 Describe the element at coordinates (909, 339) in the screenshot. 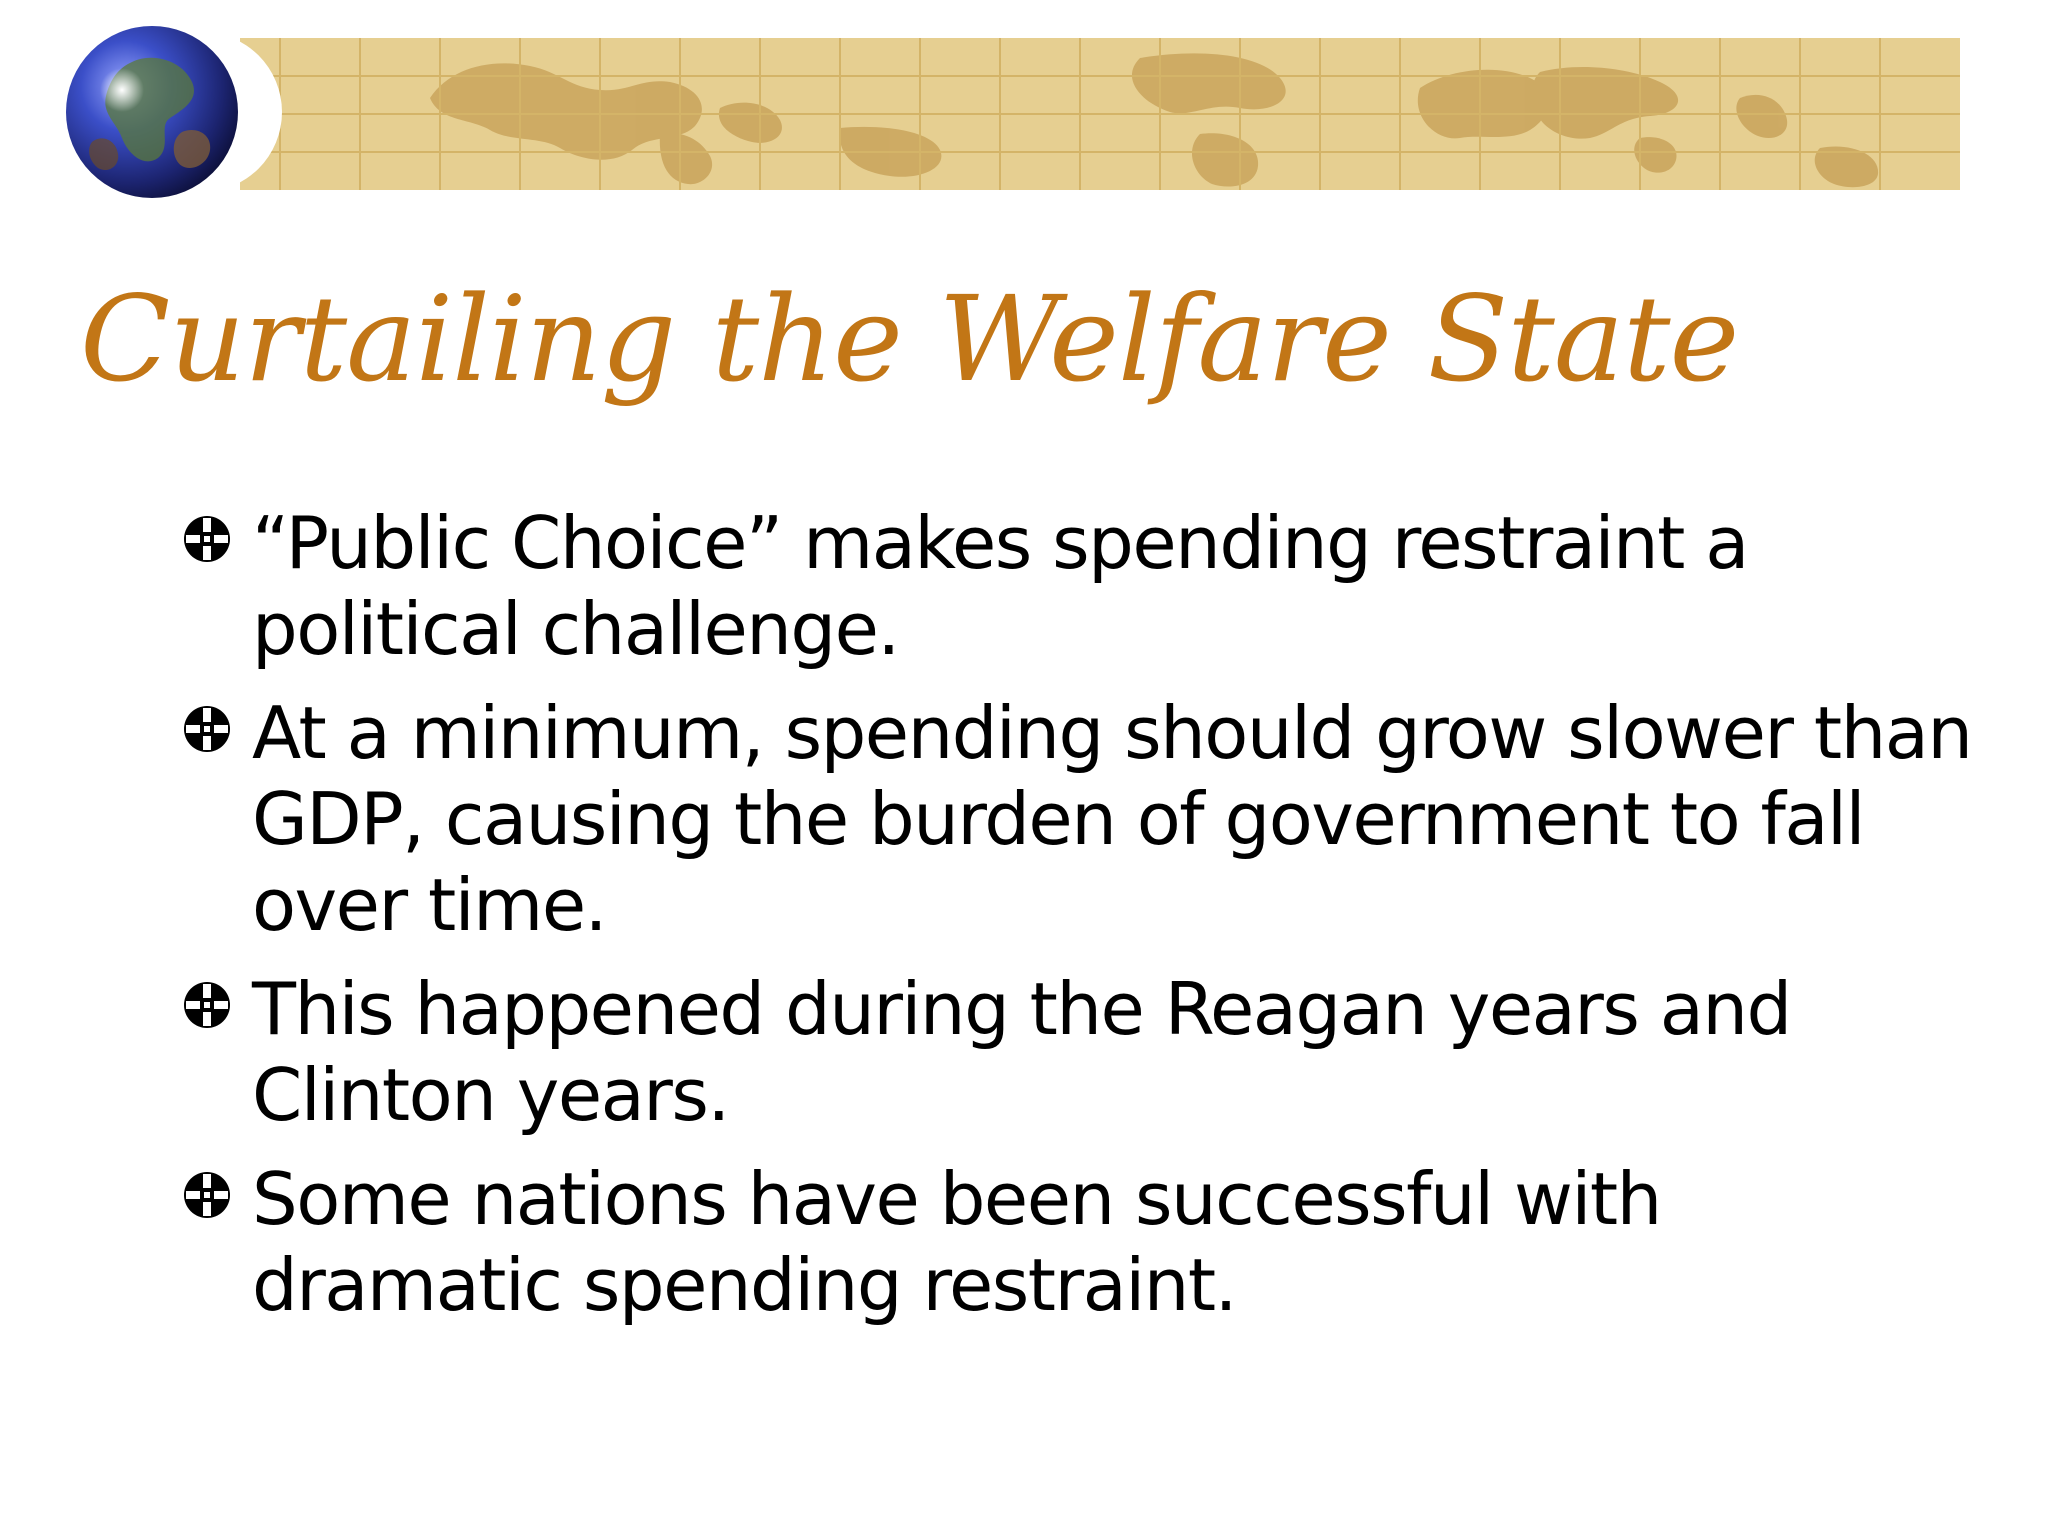

I see `slide-title: Curtailing the Welfare State` at that location.